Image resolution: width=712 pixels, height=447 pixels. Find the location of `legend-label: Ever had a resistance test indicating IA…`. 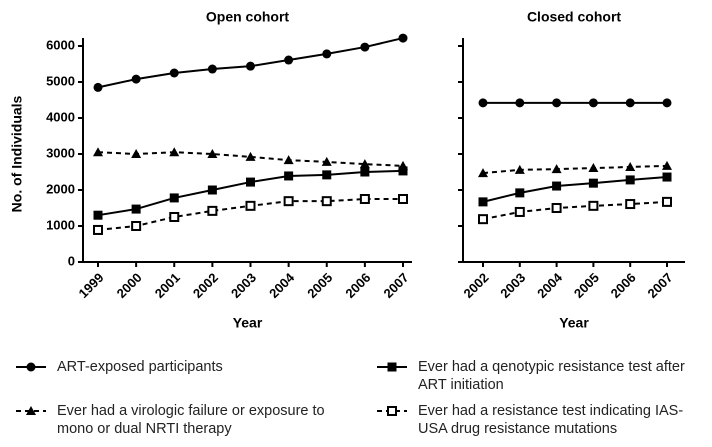

legend-label: Ever had a resistance test indicating IA… is located at coordinates (551, 420).